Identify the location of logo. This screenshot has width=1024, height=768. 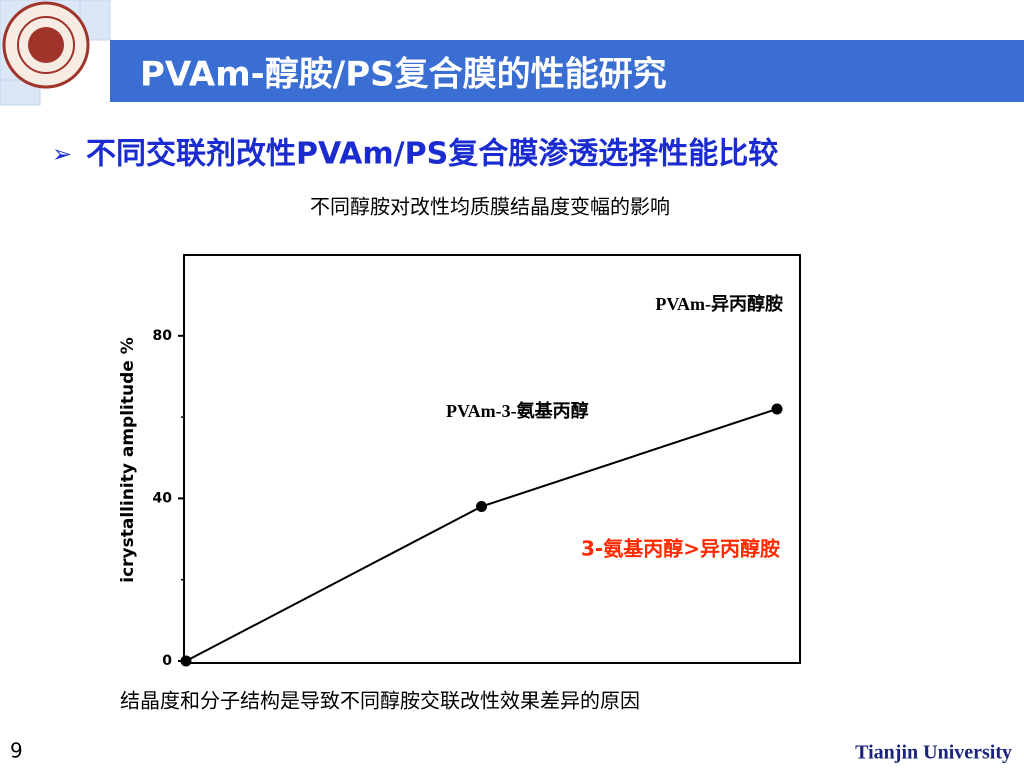
(46, 45).